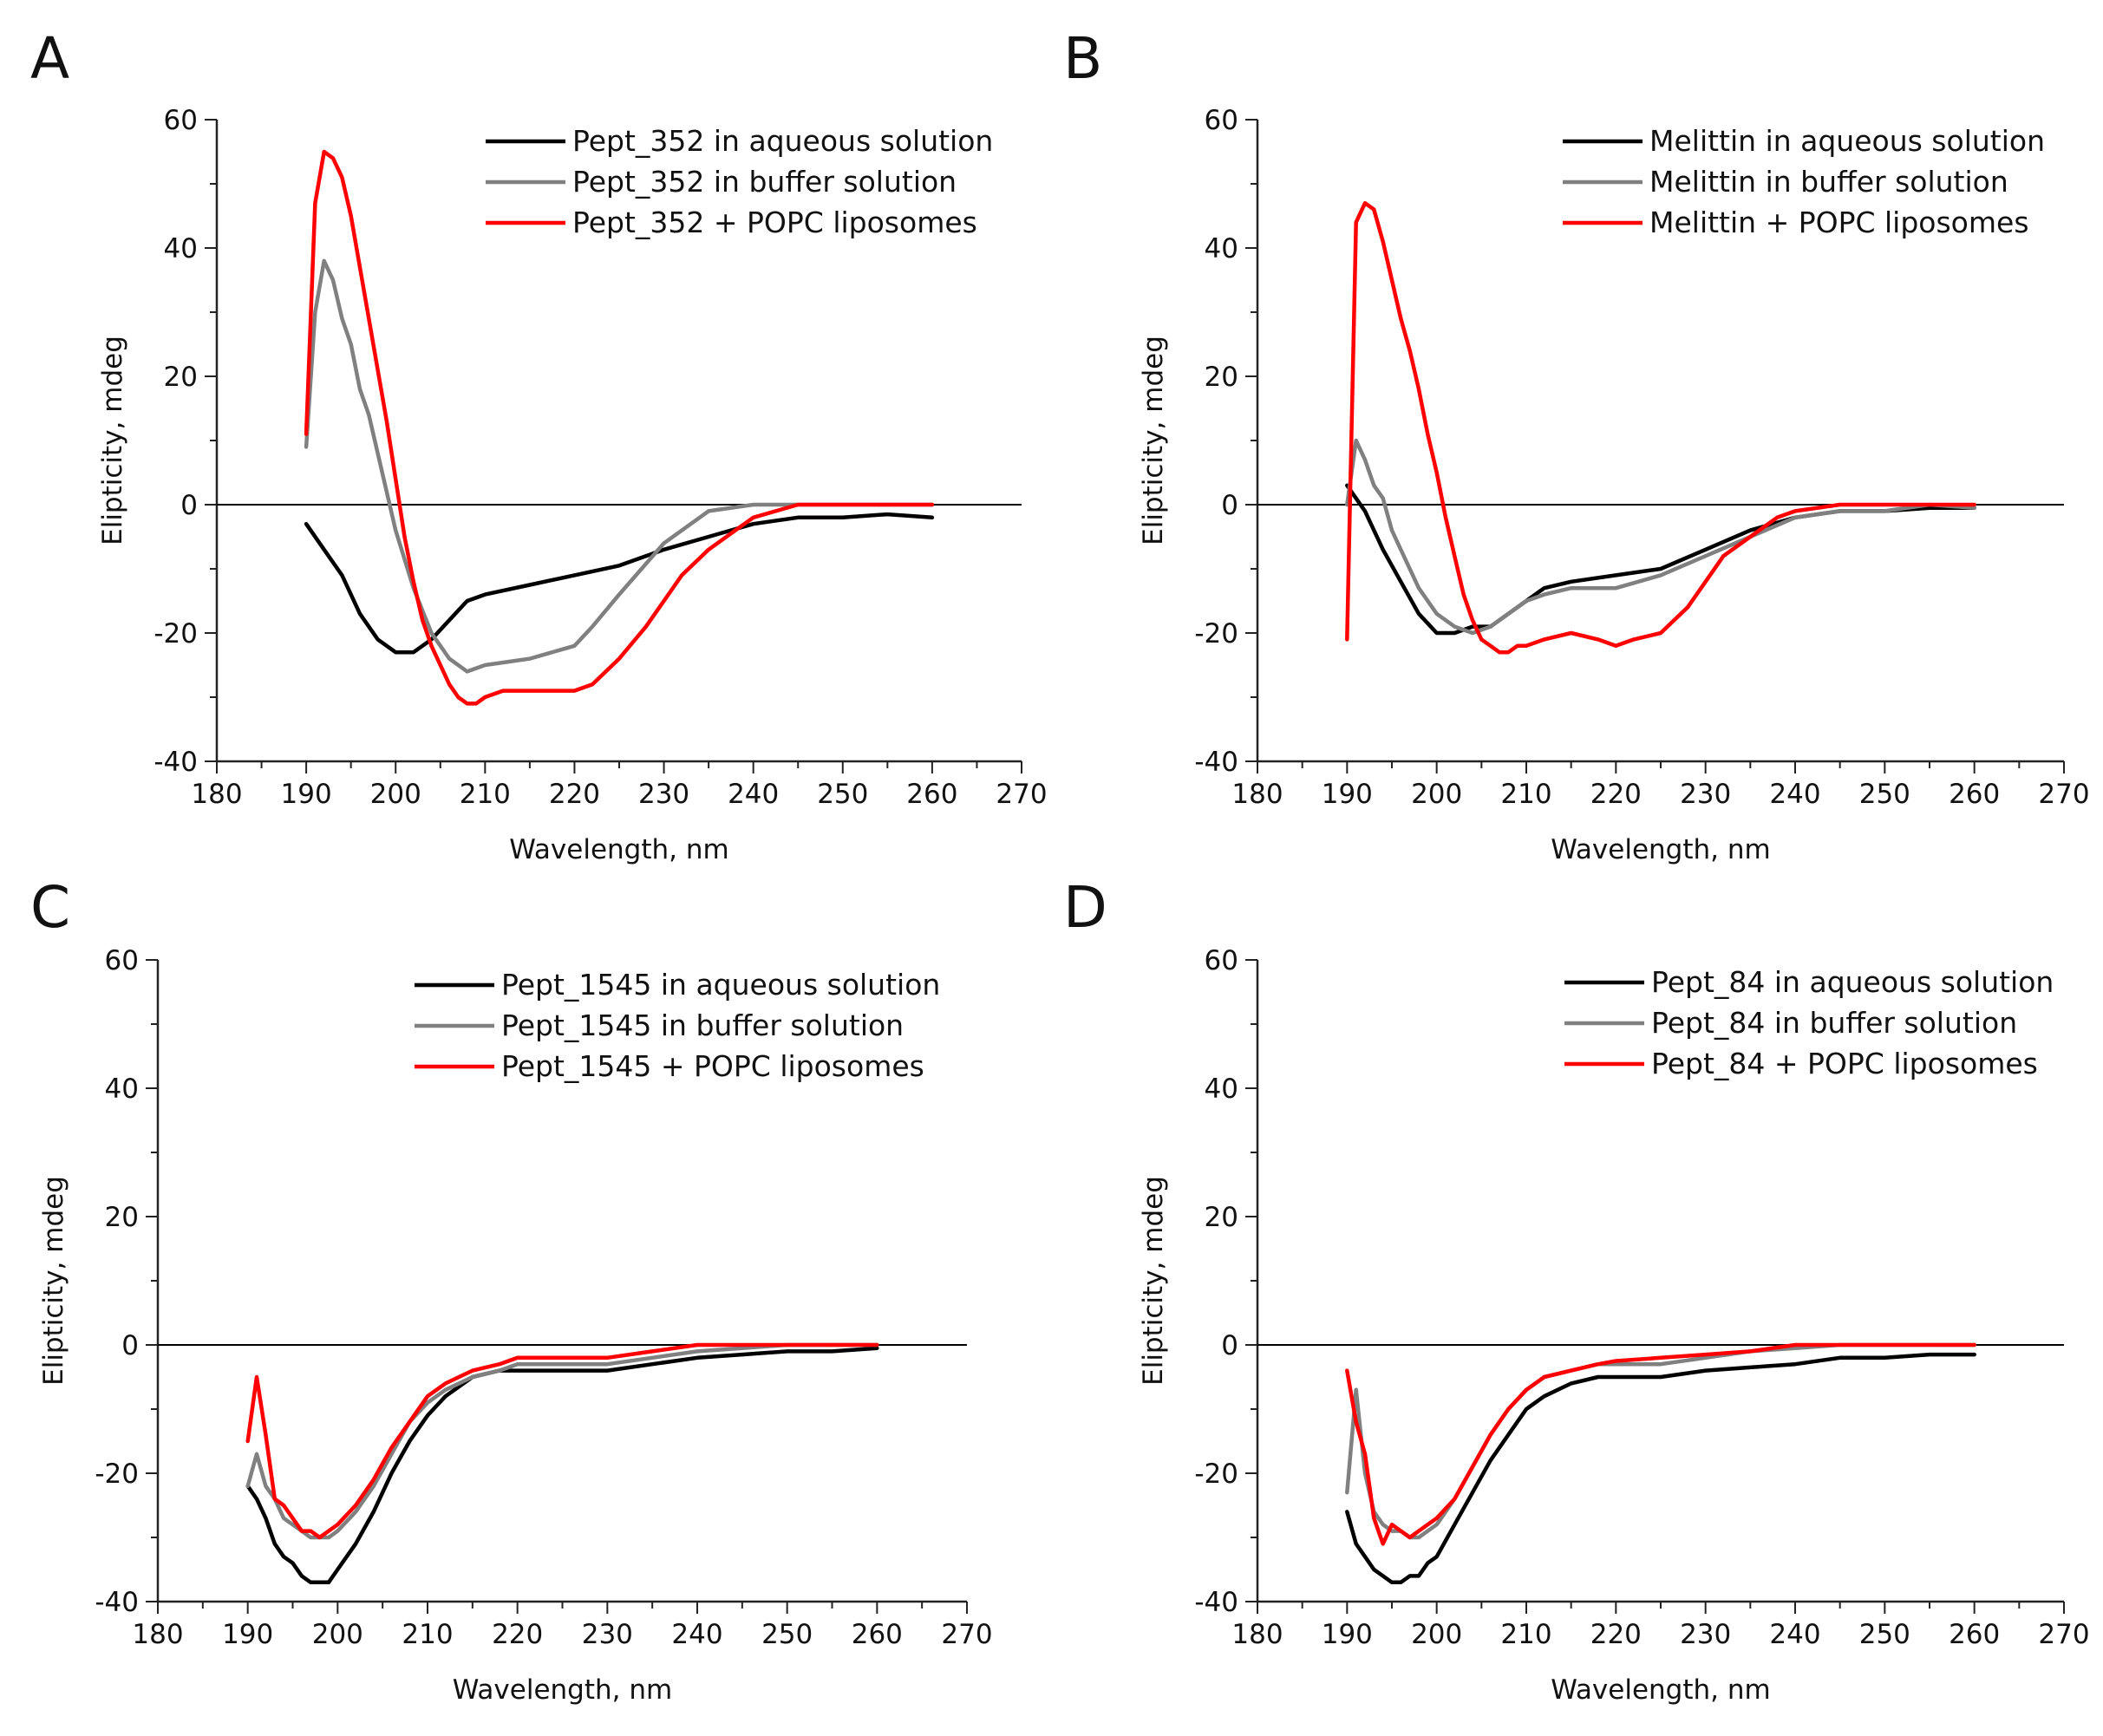 The image size is (2103, 1736). I want to click on legend-label-1: Pept_352 in buffer solution, so click(764, 182).